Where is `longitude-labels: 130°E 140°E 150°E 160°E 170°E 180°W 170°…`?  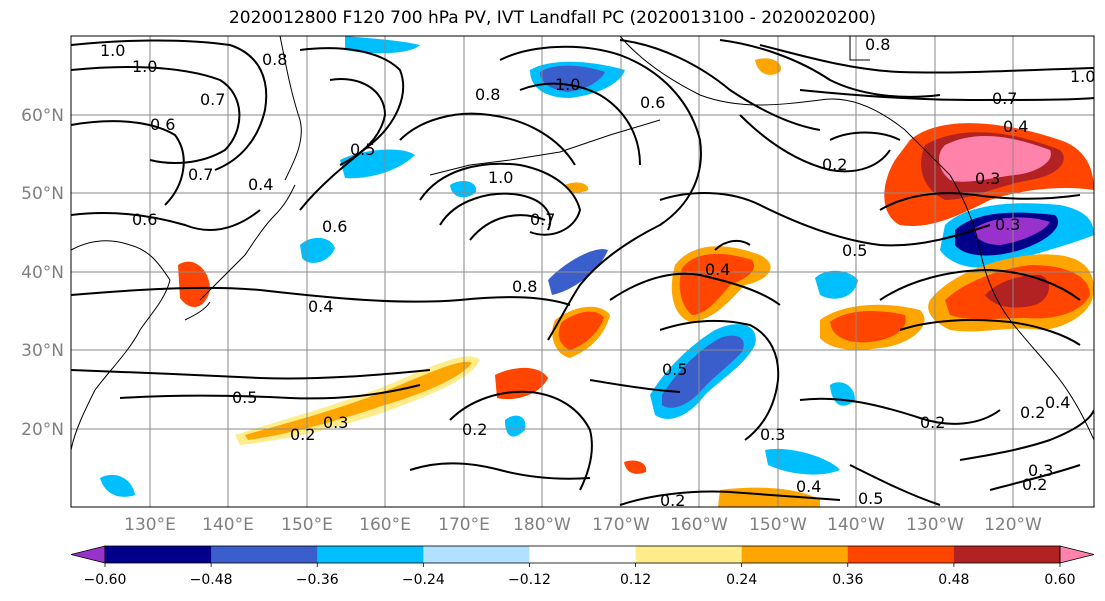 longitude-labels: 130°E 140°E 150°E 160°E 170°E 180°W 170°… is located at coordinates (583, 525).